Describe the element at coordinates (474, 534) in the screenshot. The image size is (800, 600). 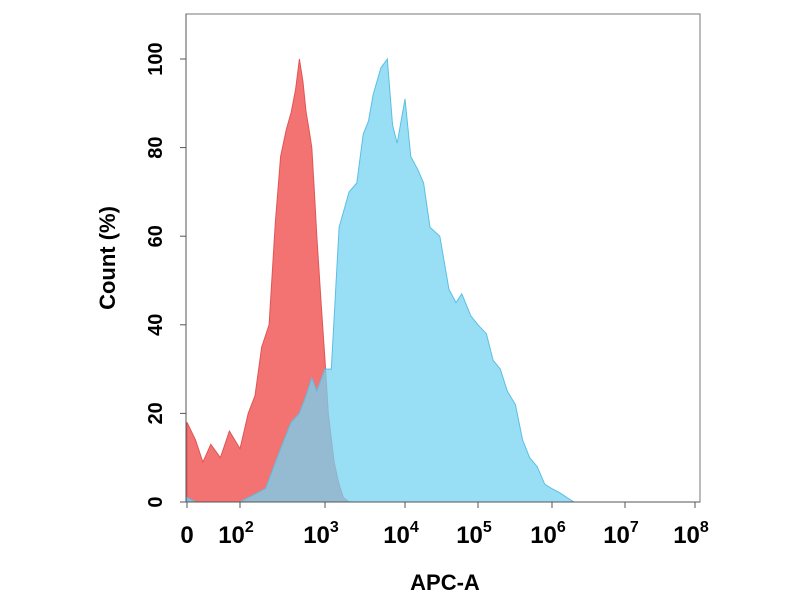
I see `x-tick-label: 10⁵` at that location.